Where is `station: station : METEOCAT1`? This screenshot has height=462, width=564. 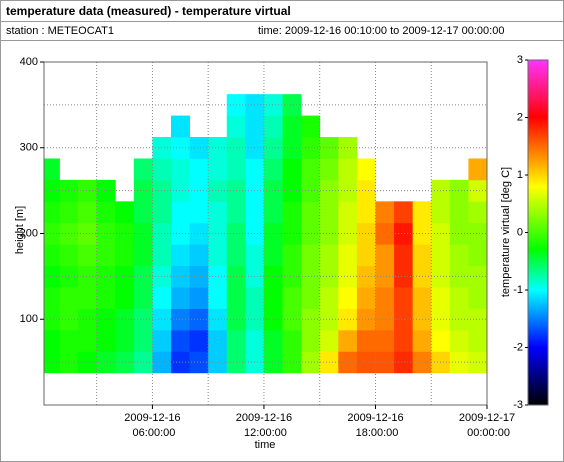
station: station : METEOCAT1 is located at coordinates (60, 31).